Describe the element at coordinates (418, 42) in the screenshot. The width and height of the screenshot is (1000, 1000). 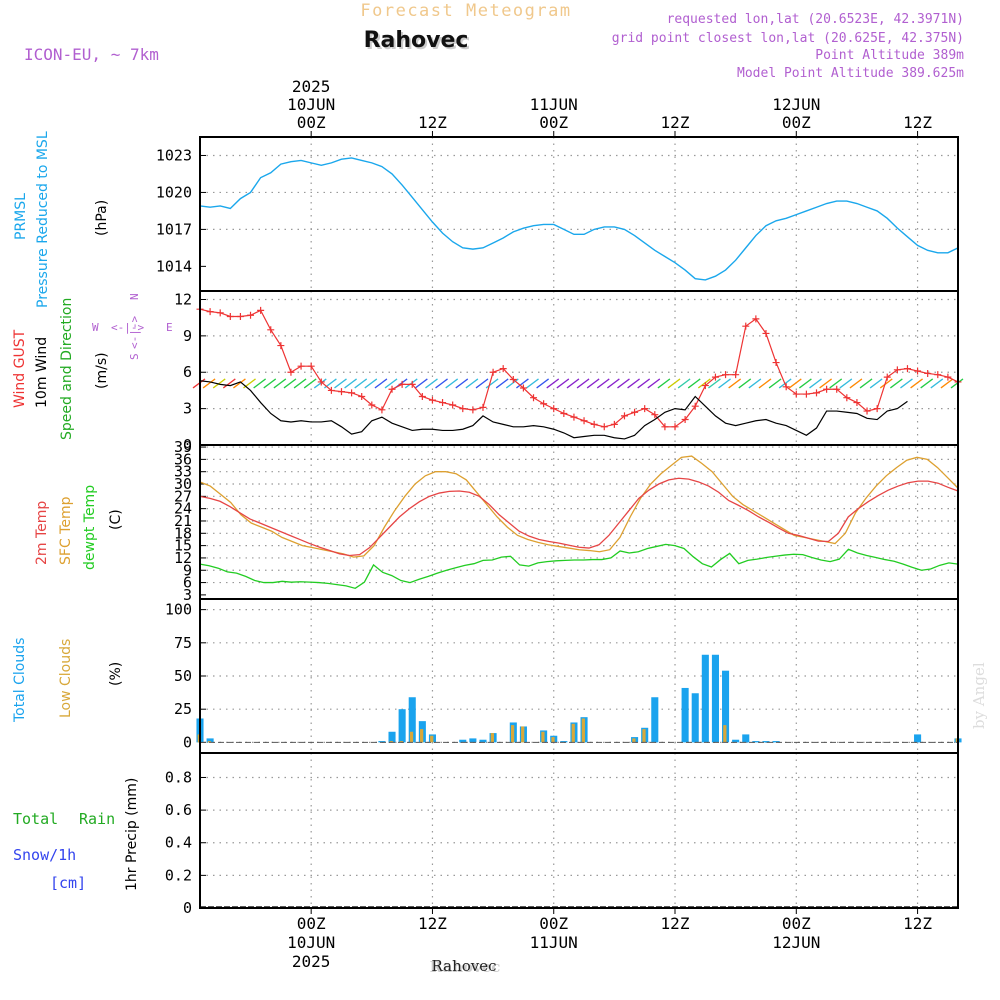
I see `location-title: Rahovec` at that location.